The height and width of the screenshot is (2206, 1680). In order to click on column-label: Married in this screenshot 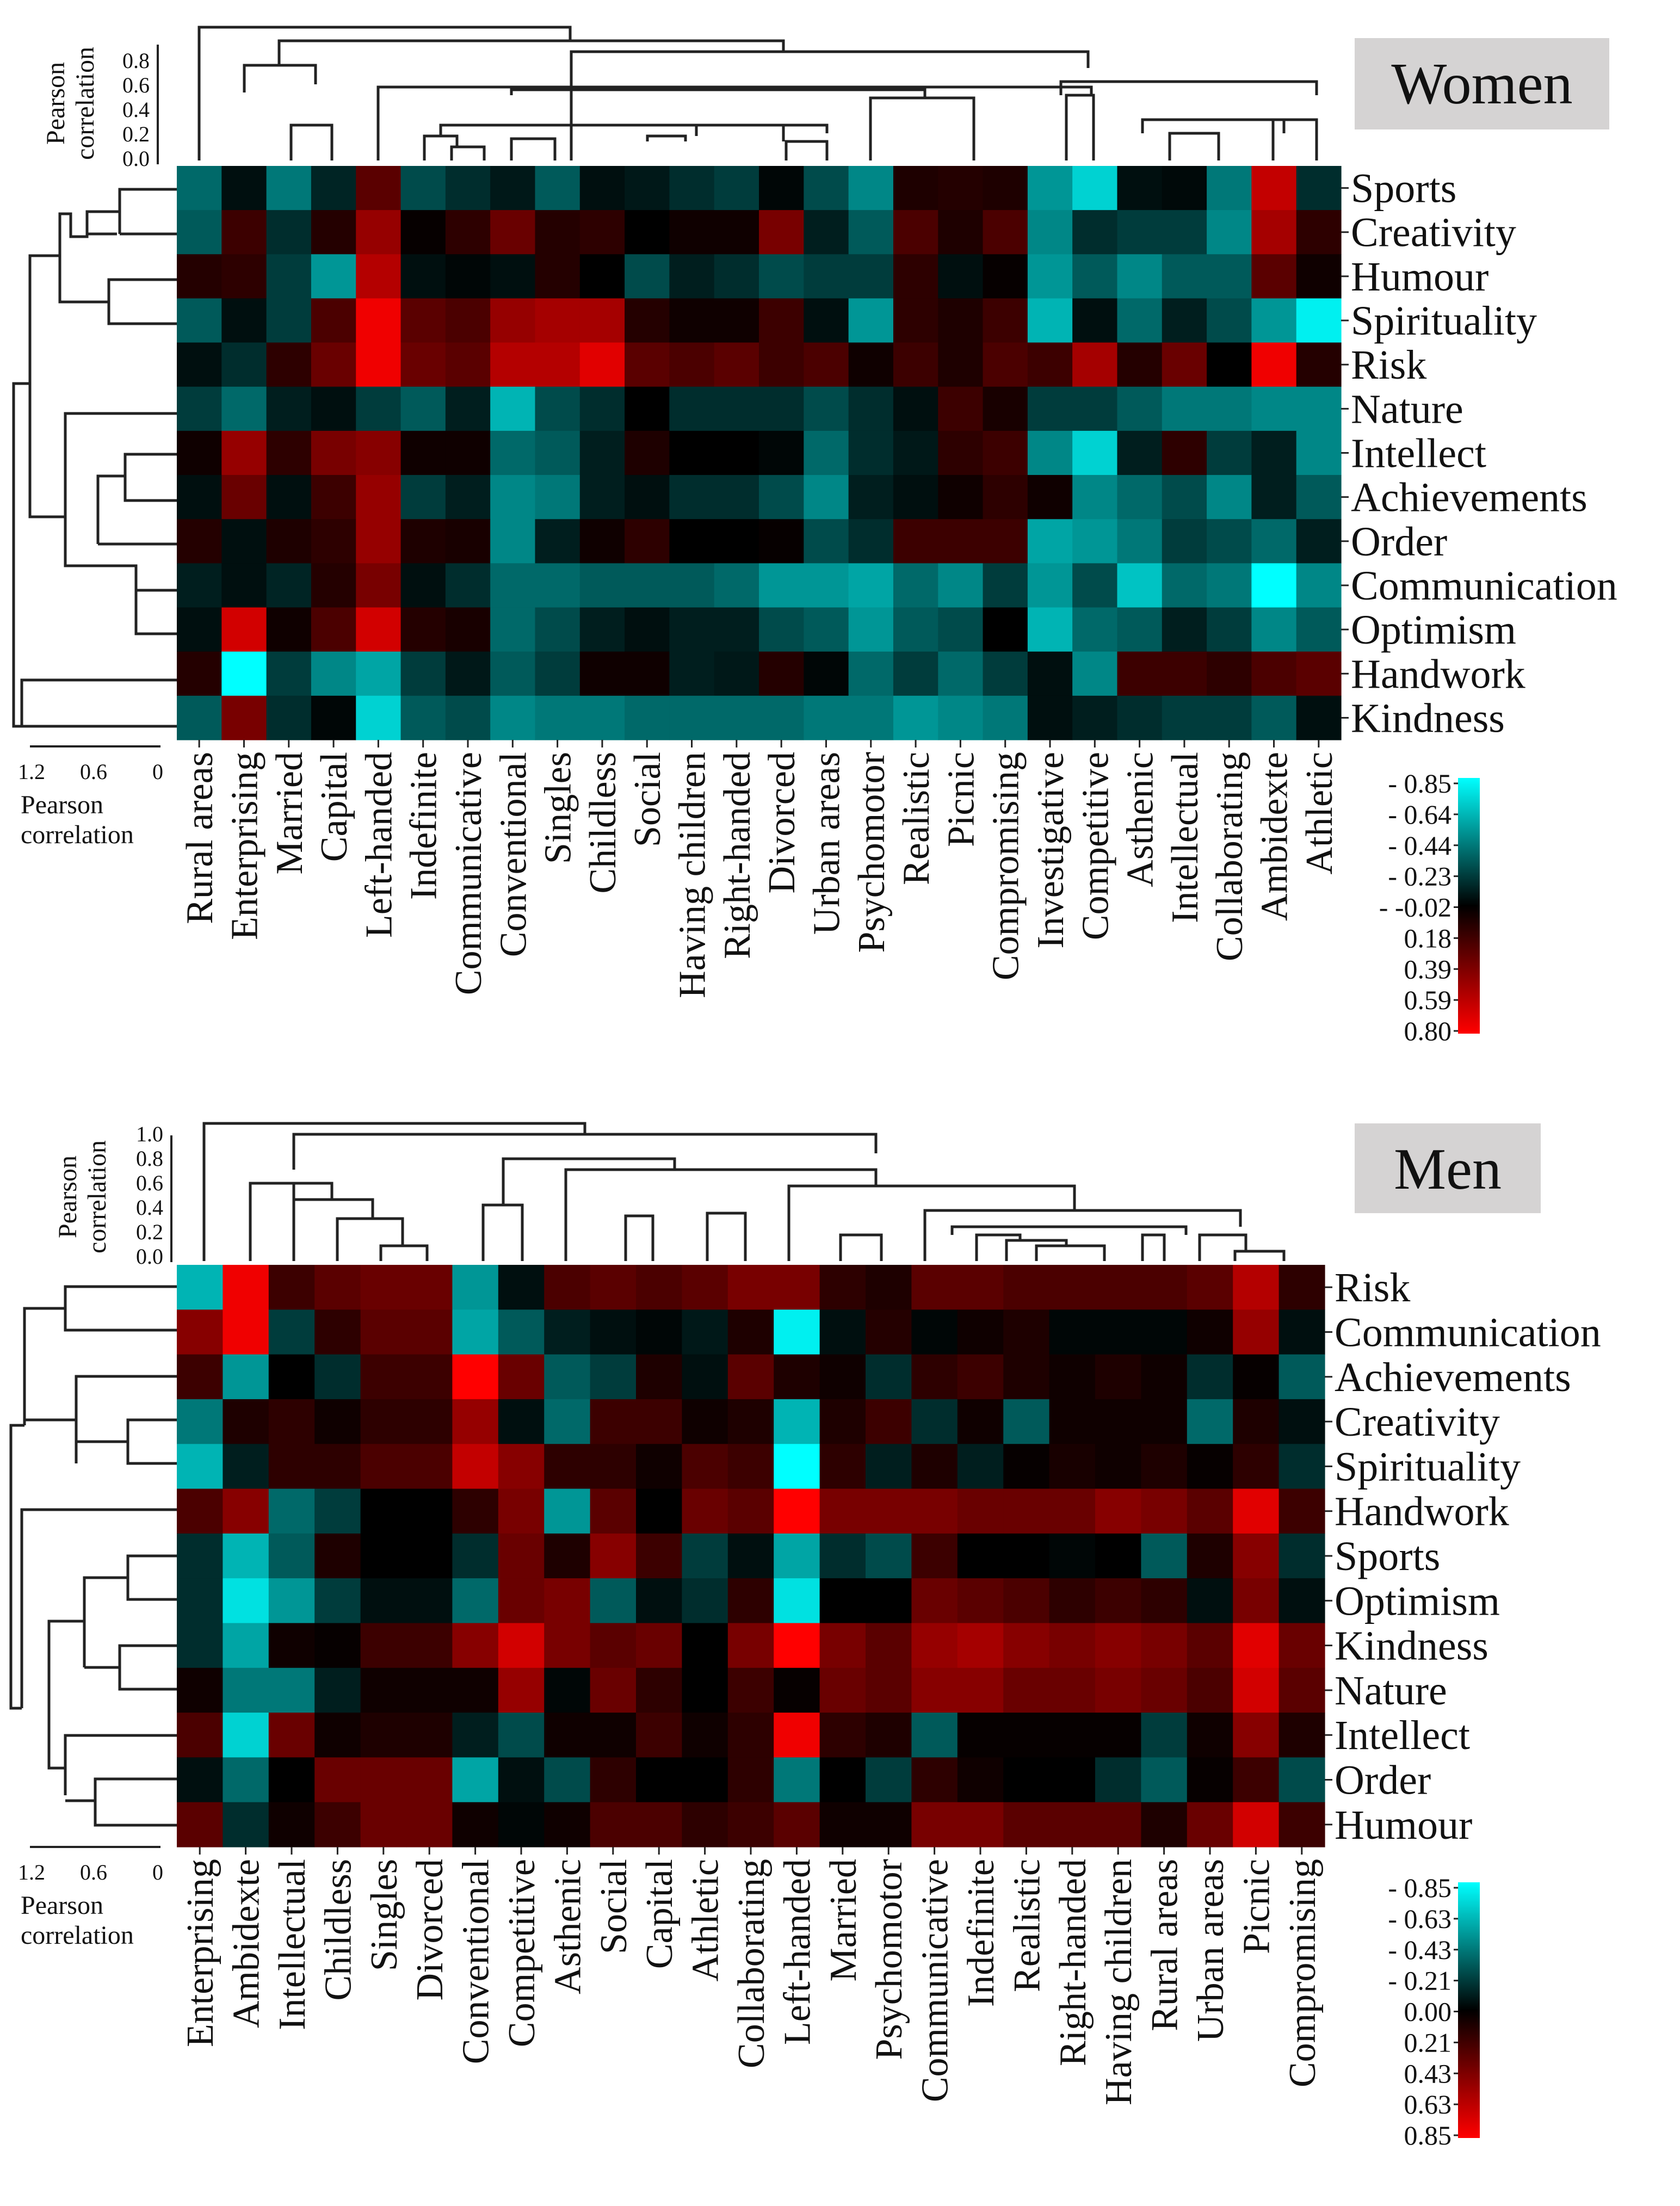, I will do `click(843, 1920)`.